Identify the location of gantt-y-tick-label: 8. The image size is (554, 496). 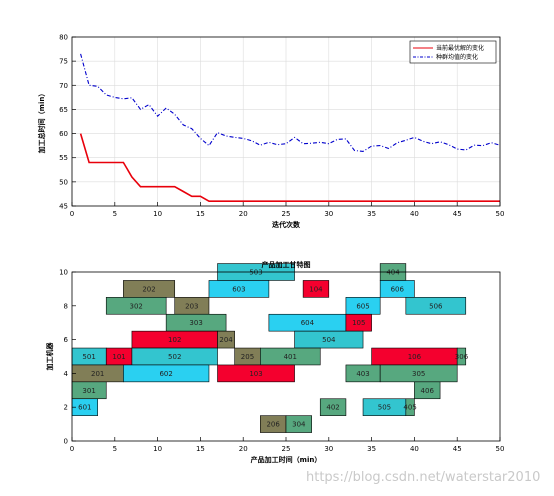
(66, 306).